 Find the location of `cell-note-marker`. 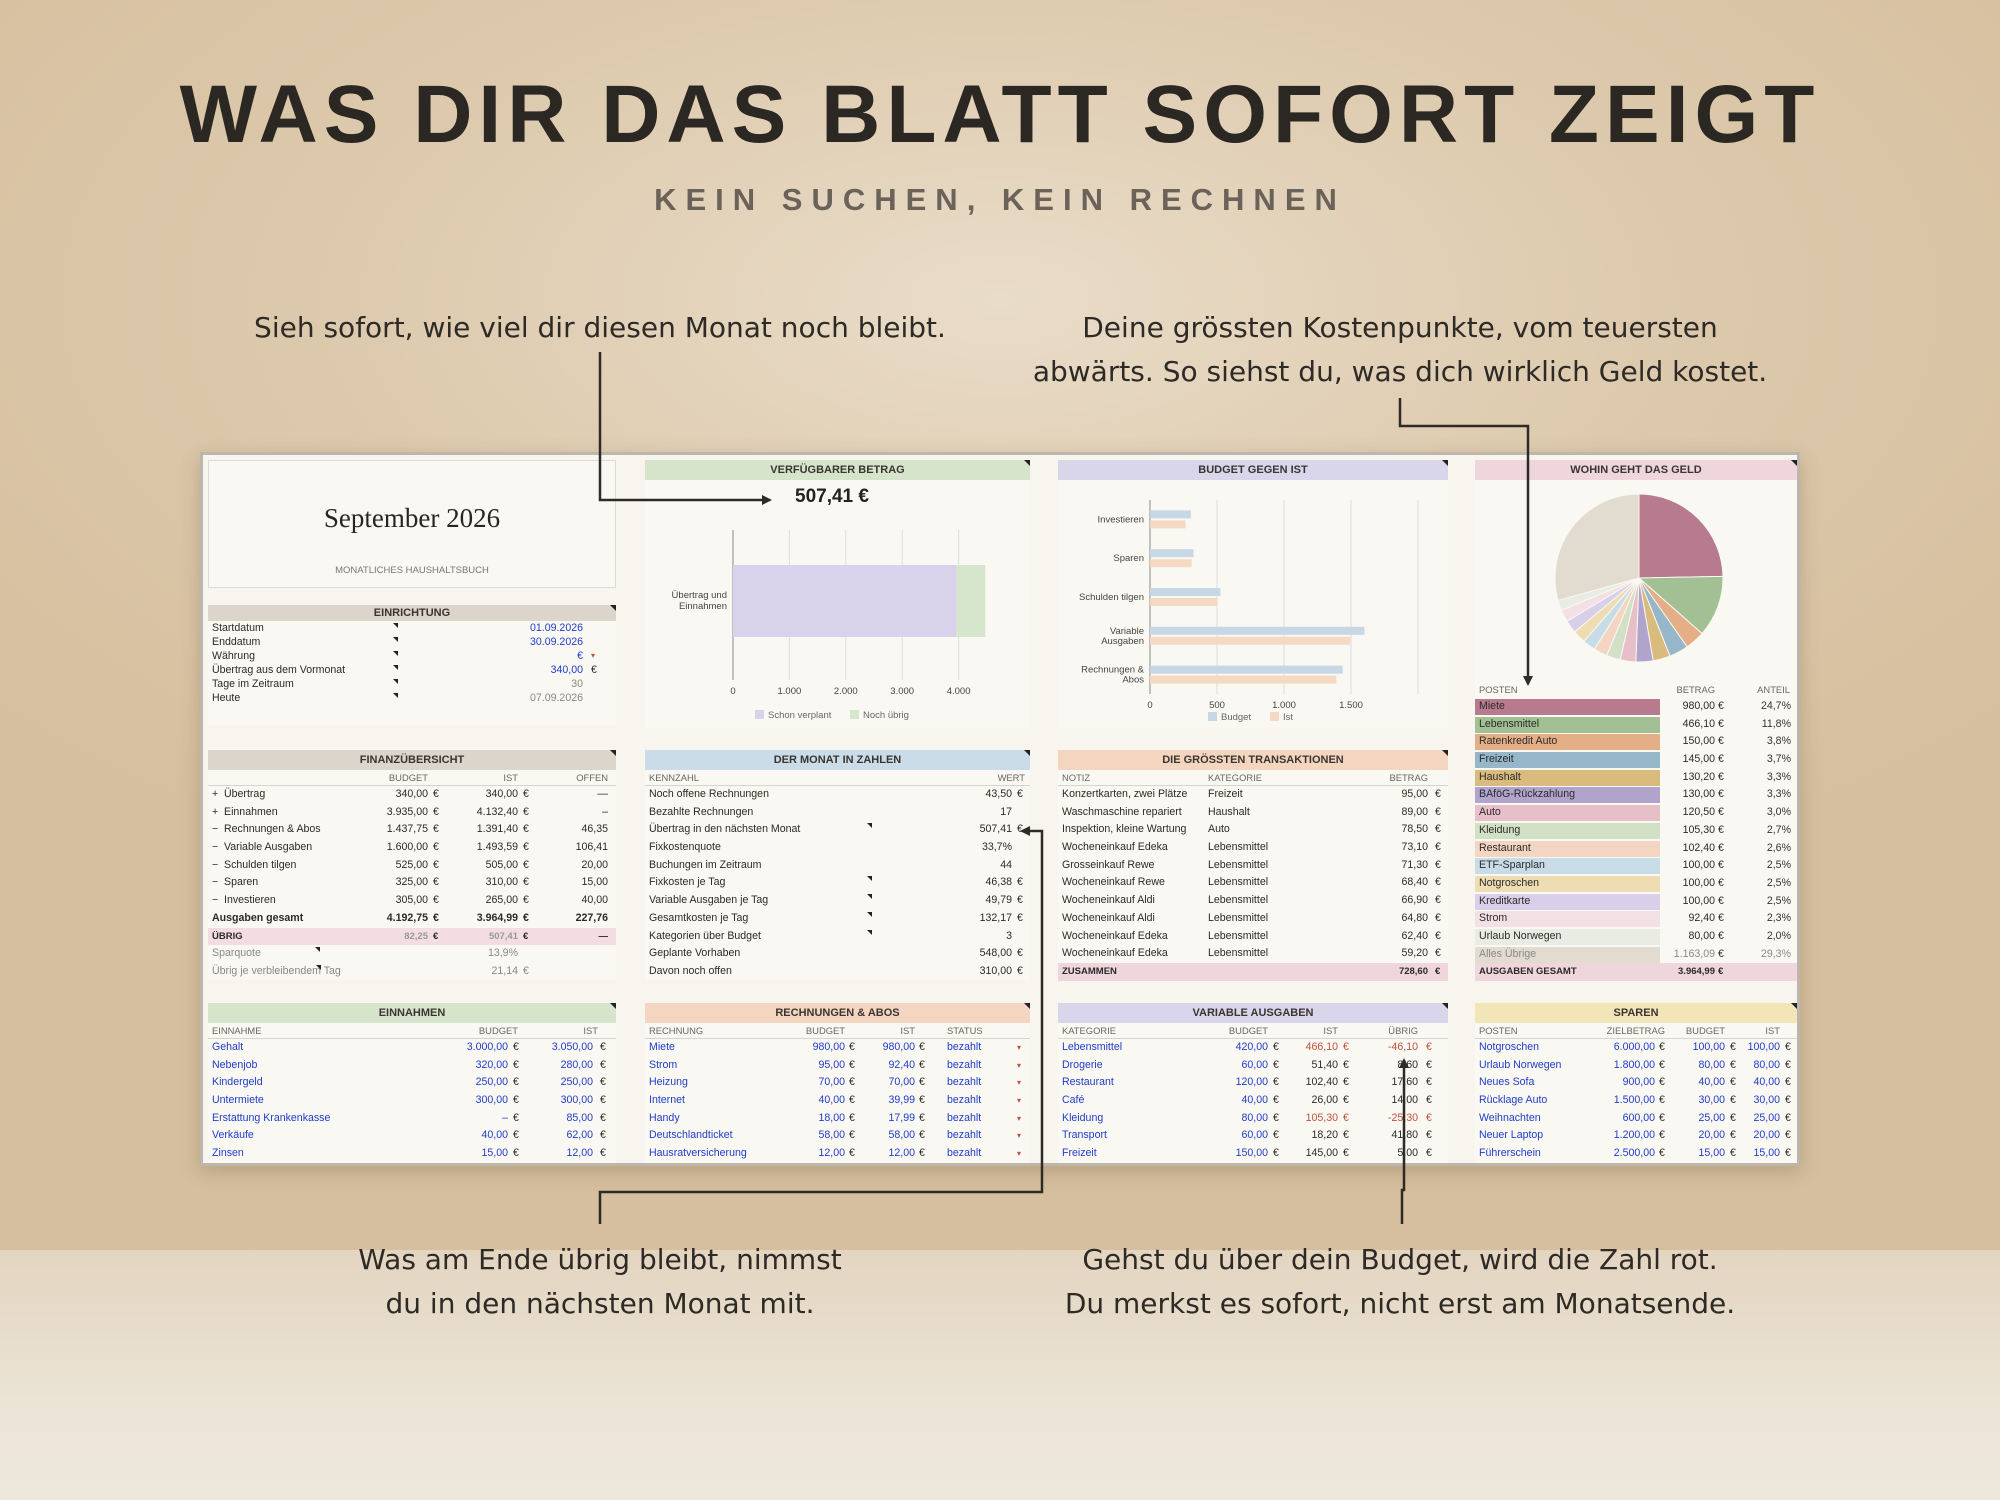

cell-note-marker is located at coordinates (869, 826).